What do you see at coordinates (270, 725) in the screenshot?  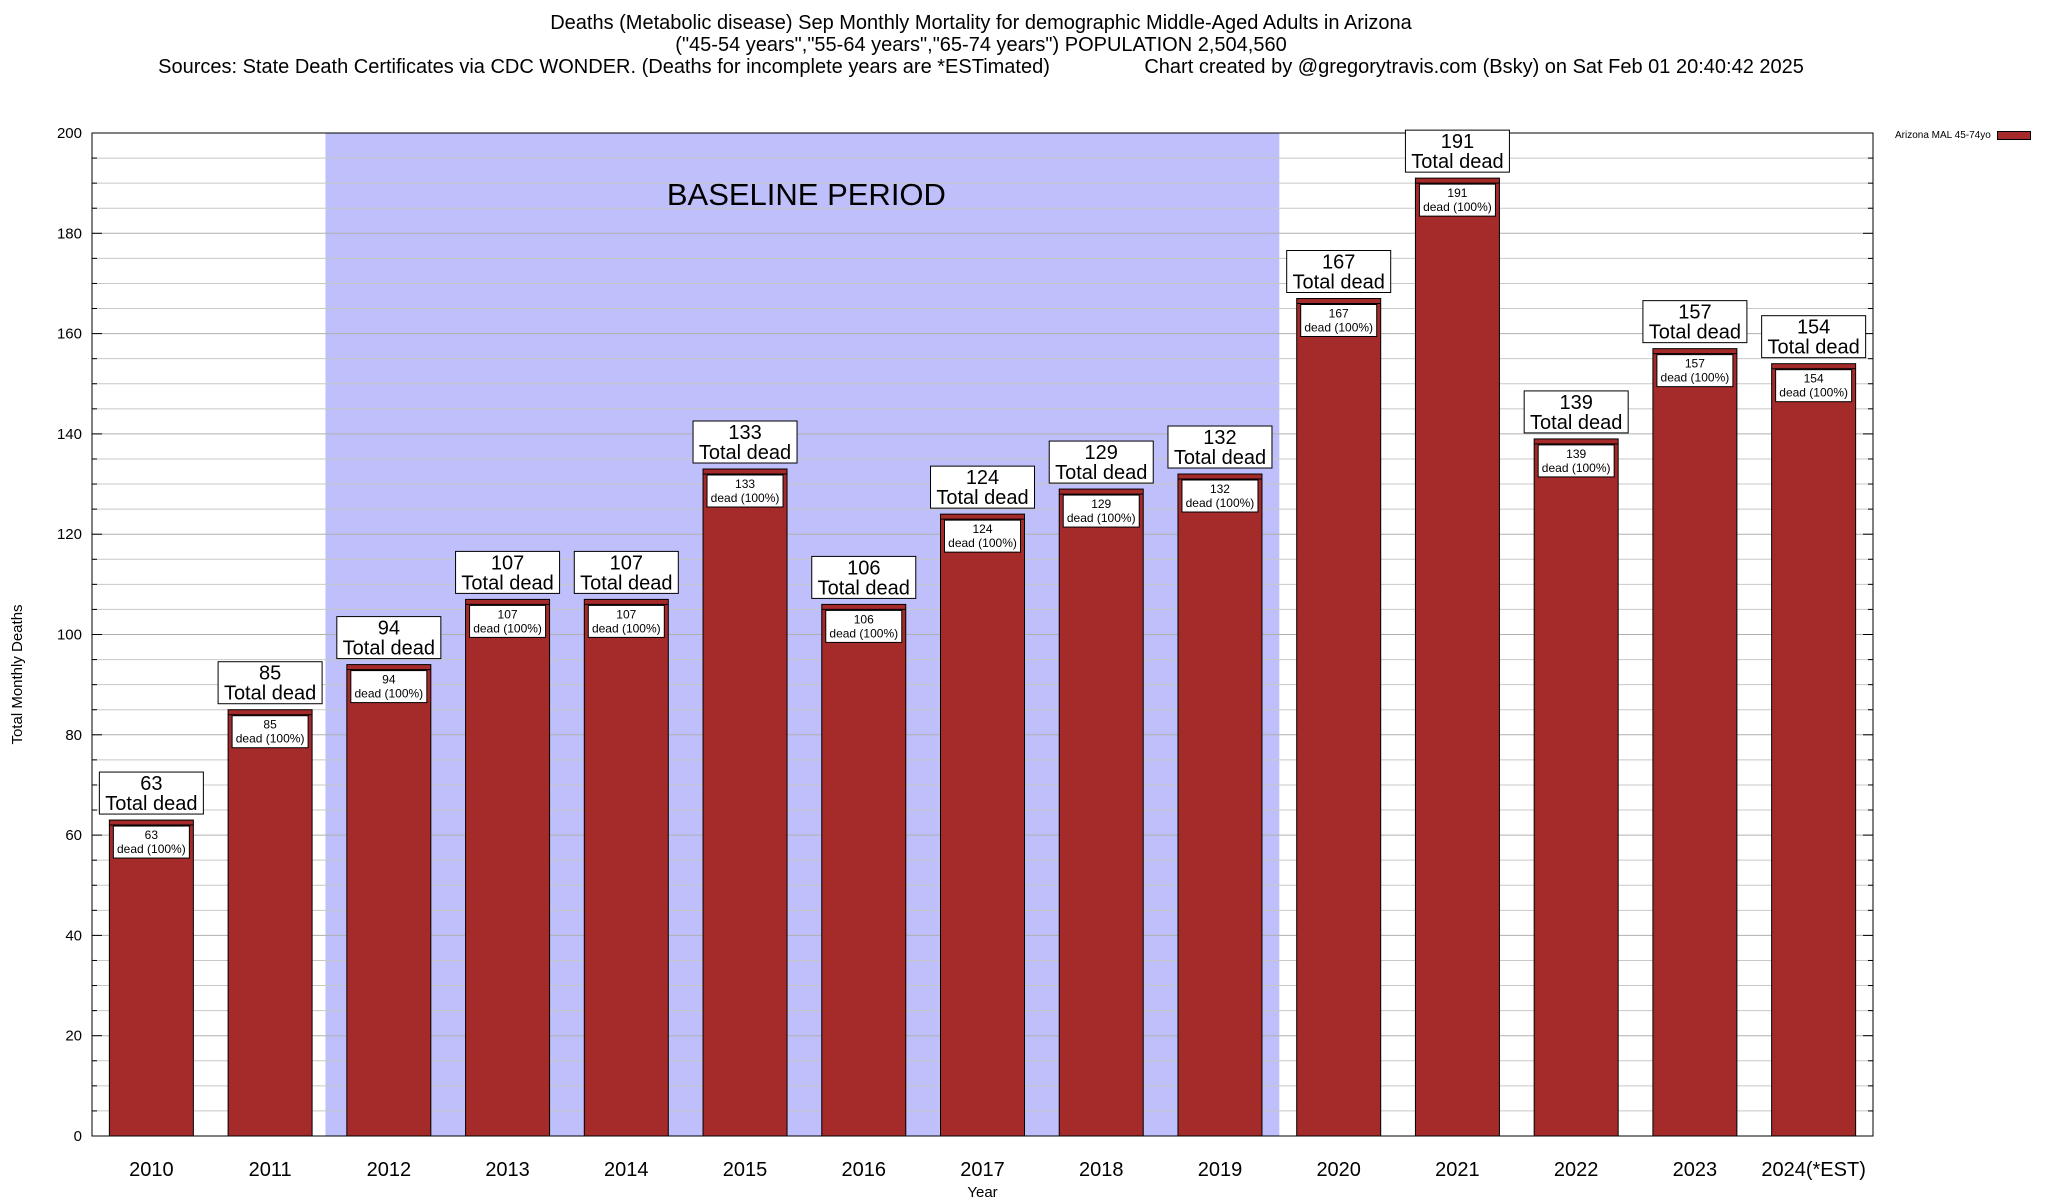 I see `inner-value-label: 85` at bounding box center [270, 725].